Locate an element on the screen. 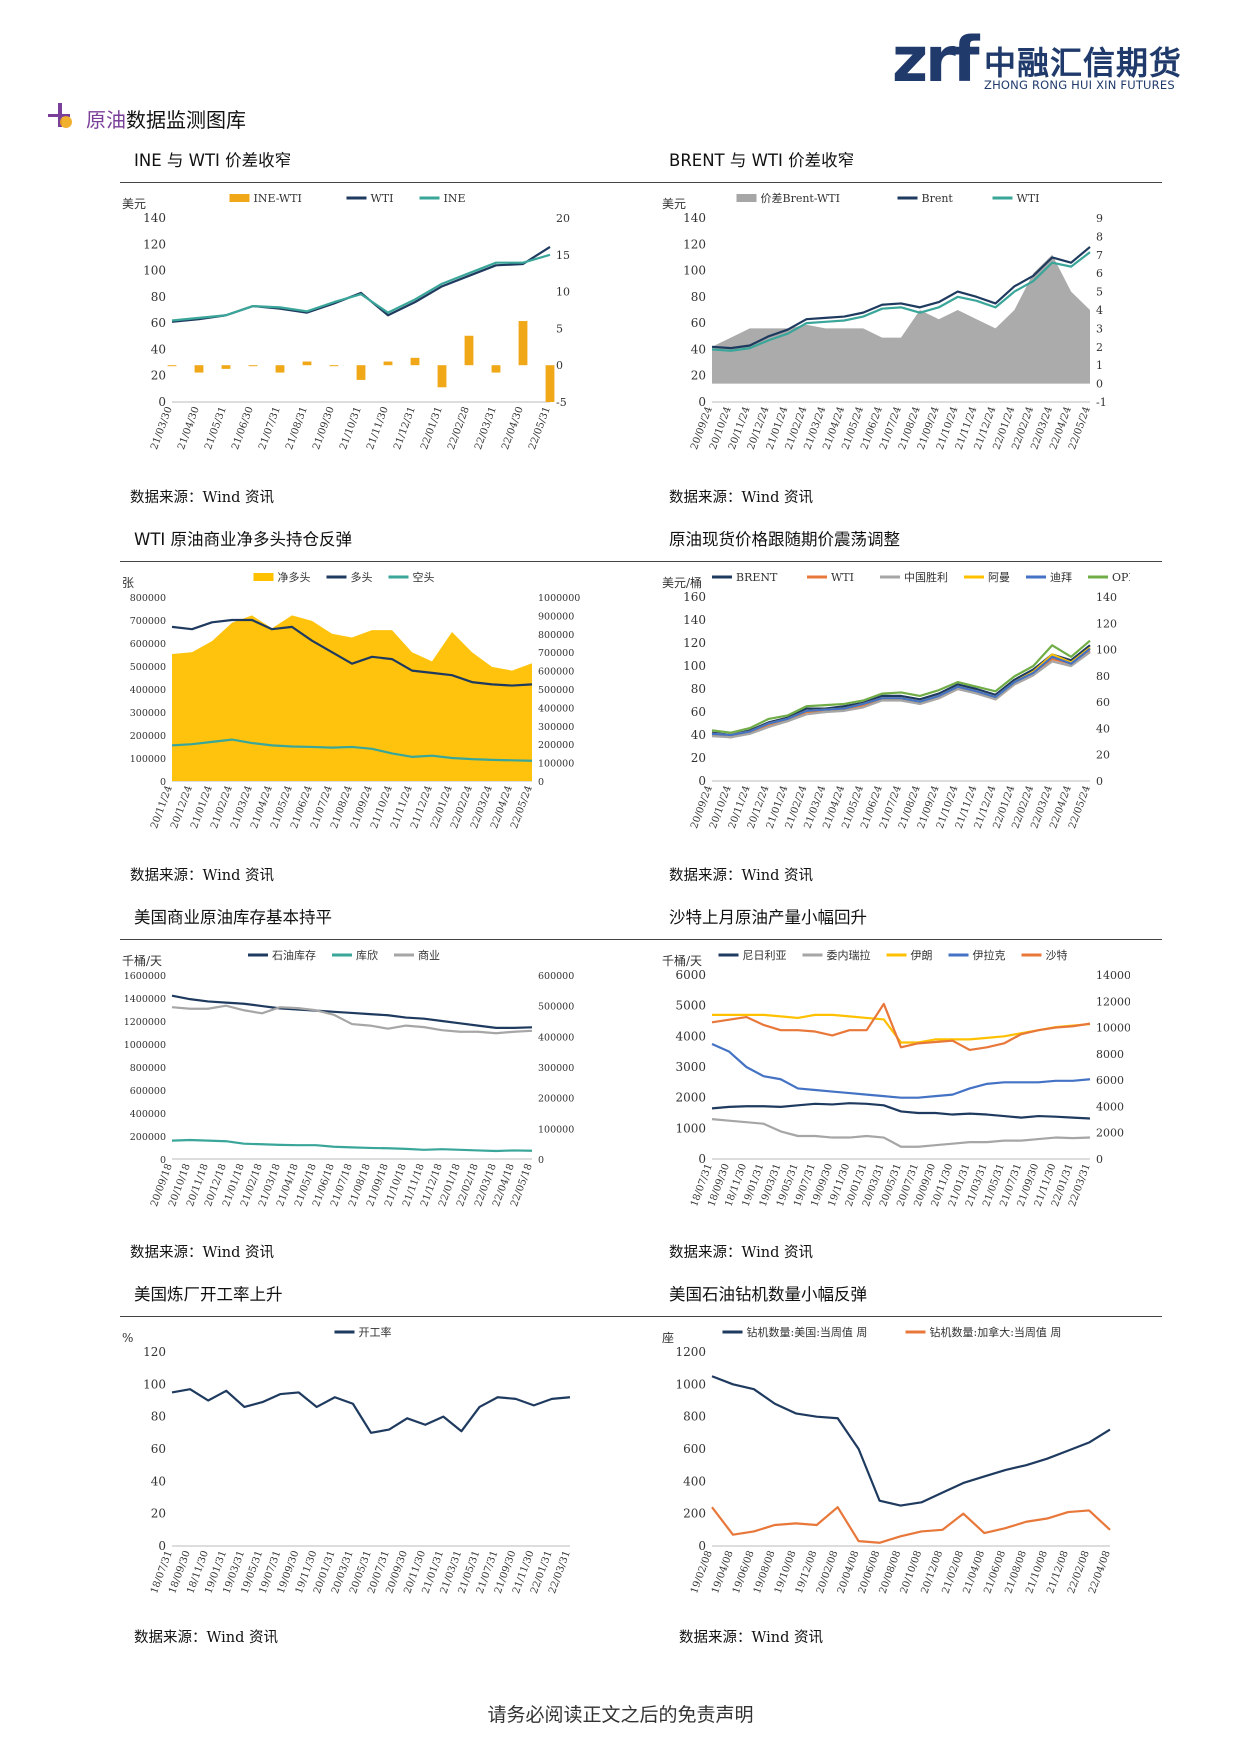 This screenshot has width=1241, height=1755. x-tick-label: 22/05/31 is located at coordinates (540, 428).